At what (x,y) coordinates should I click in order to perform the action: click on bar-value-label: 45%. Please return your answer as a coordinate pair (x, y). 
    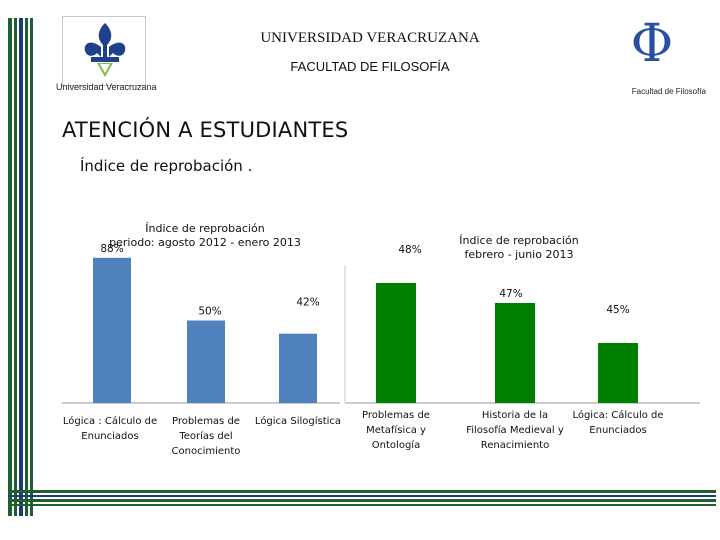
    Looking at the image, I should click on (617, 310).